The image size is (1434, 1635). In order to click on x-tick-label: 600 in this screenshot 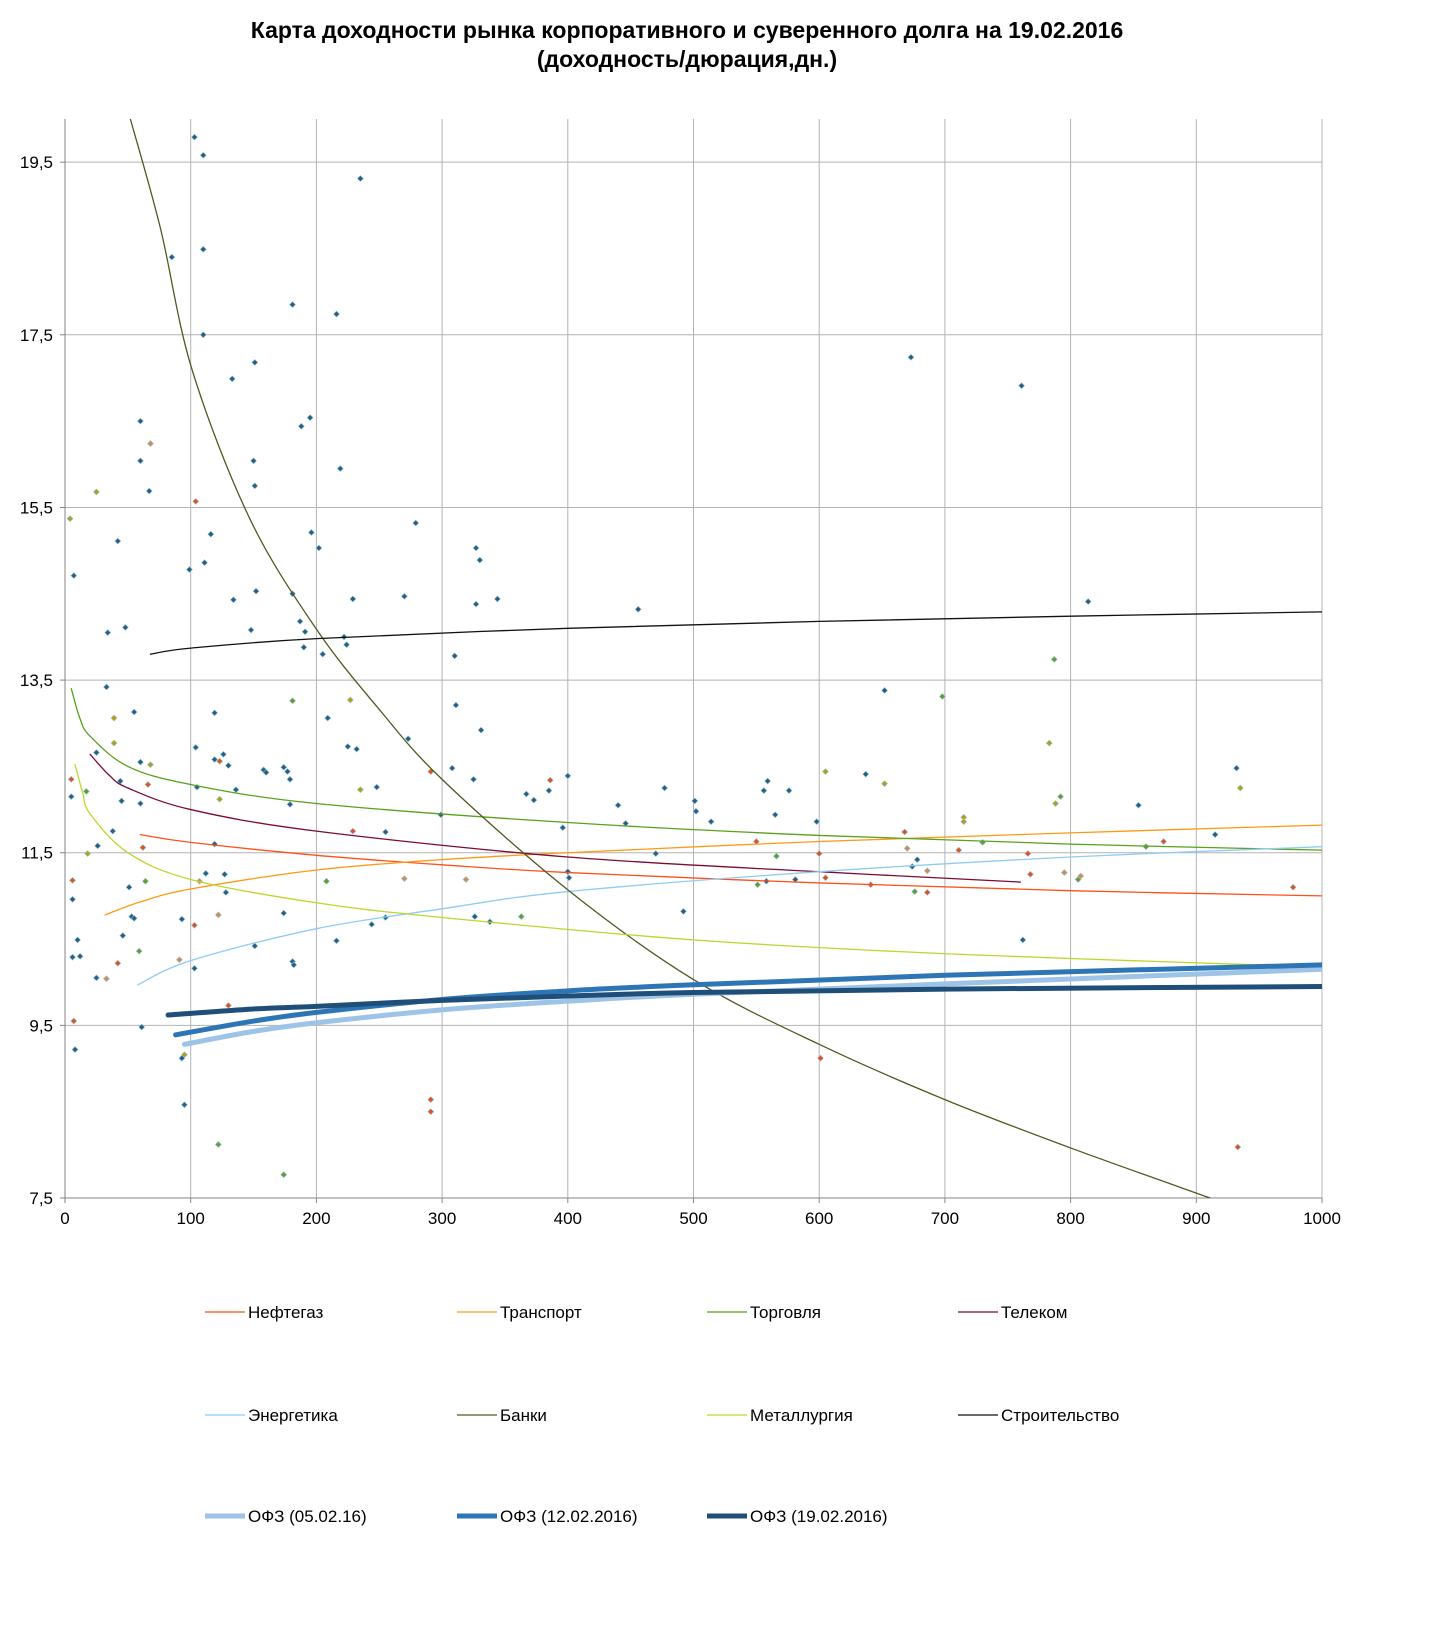, I will do `click(819, 1218)`.